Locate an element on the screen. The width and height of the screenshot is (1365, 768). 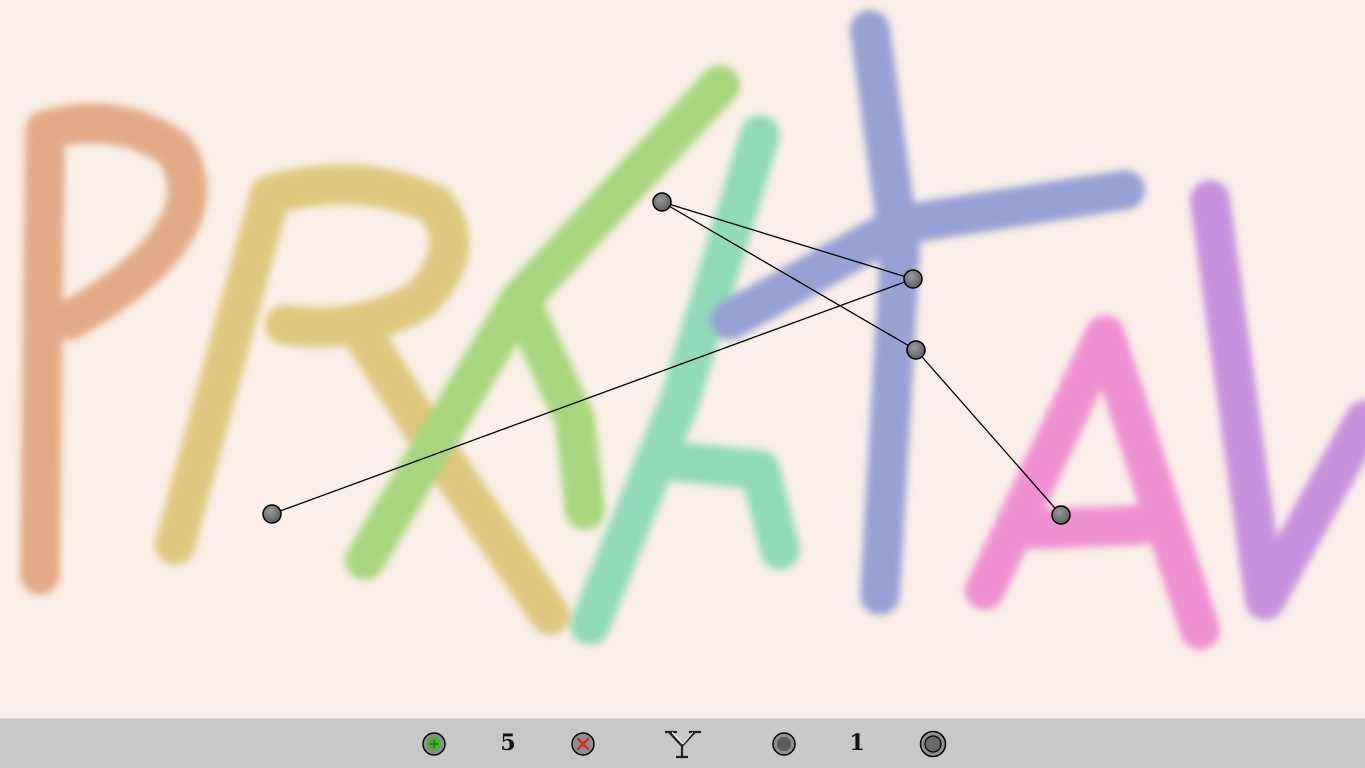
grey-node-icon is located at coordinates (784, 743).